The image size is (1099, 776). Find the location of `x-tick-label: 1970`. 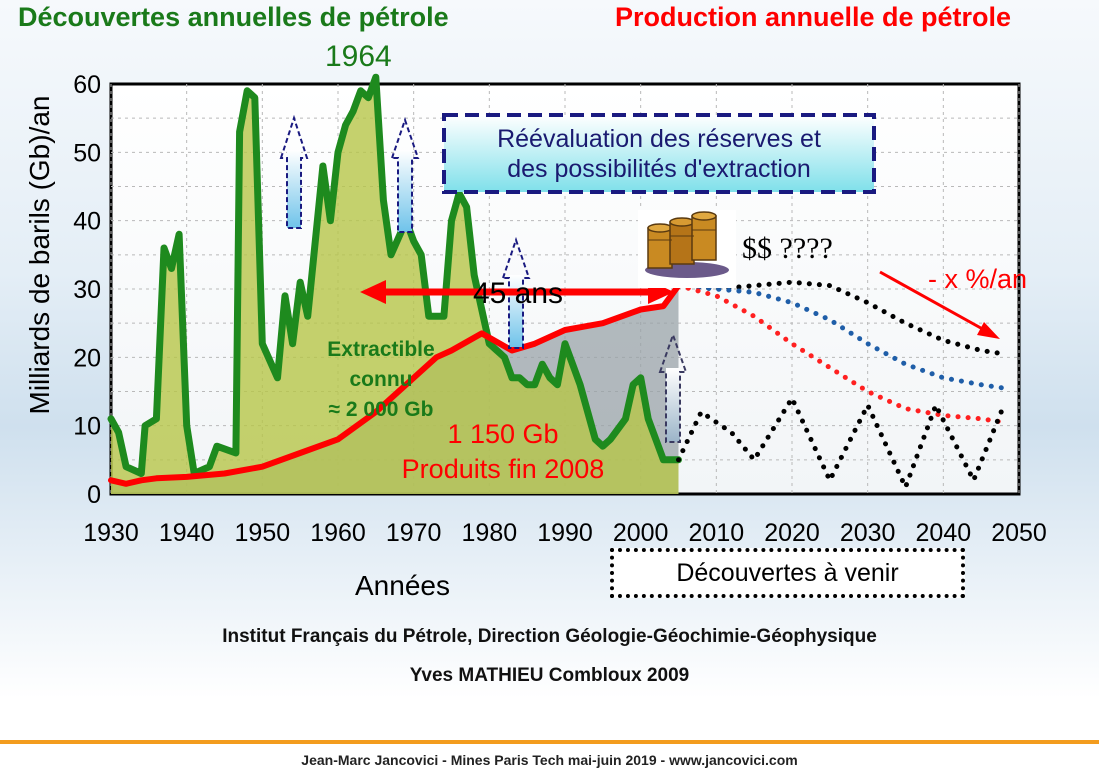

x-tick-label: 1970 is located at coordinates (414, 533).